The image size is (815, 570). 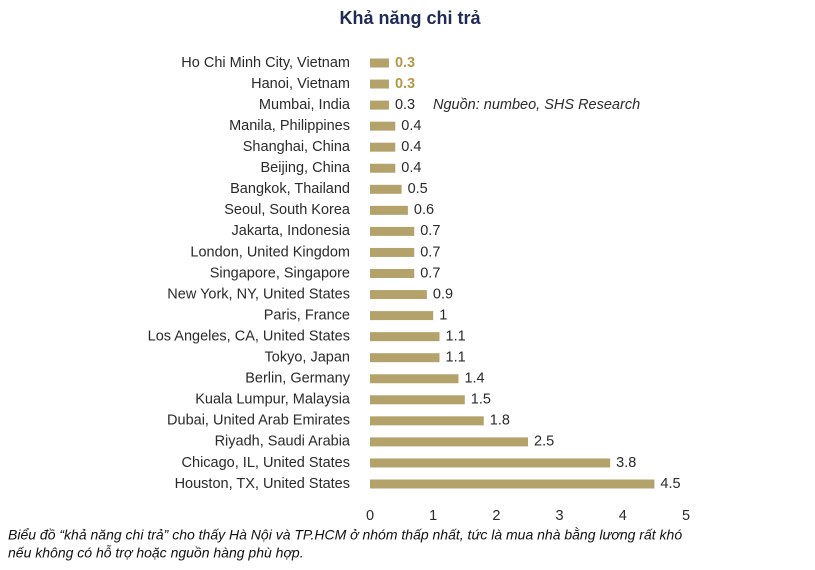 What do you see at coordinates (670, 484) in the screenshot?
I see `value-label: 4.5` at bounding box center [670, 484].